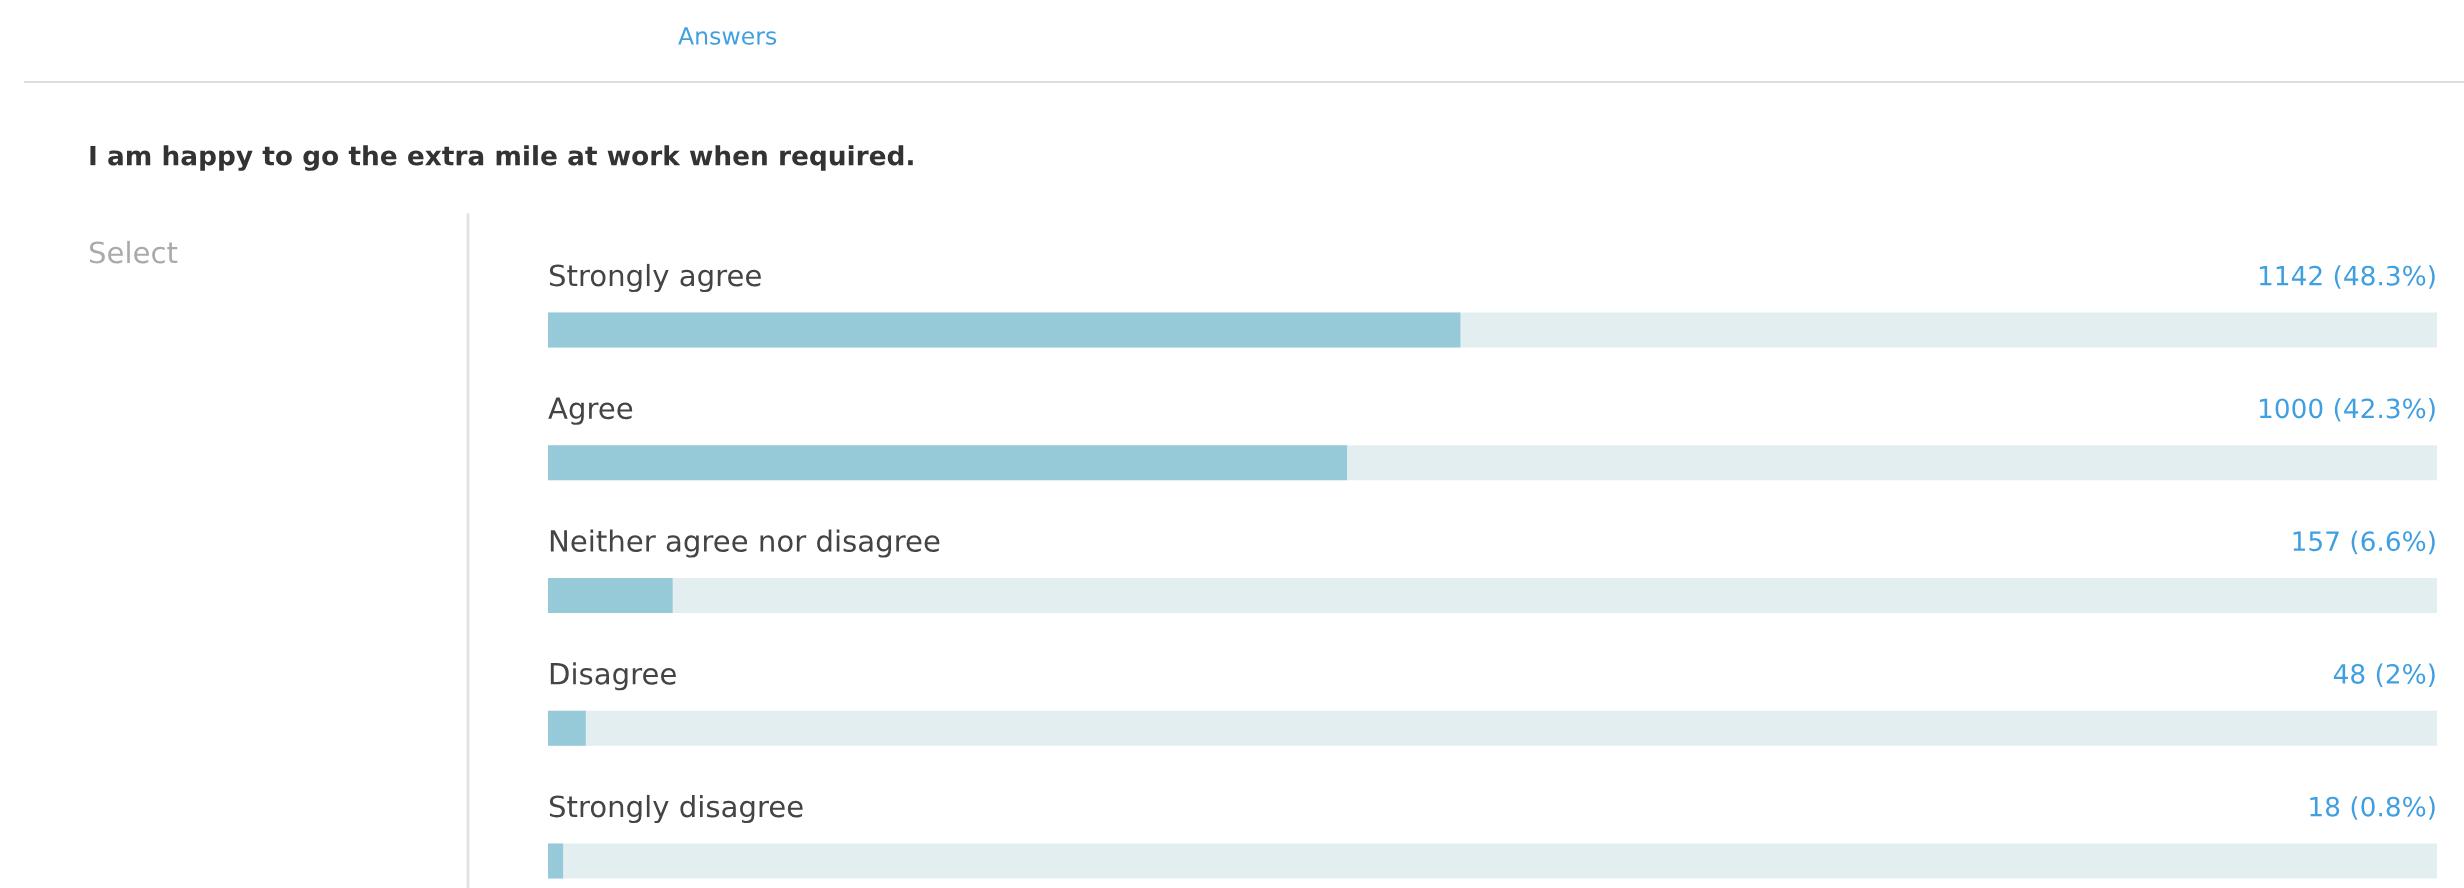 This screenshot has width=2464, height=888. Describe the element at coordinates (727, 36) in the screenshot. I see `text: Answers` at that location.